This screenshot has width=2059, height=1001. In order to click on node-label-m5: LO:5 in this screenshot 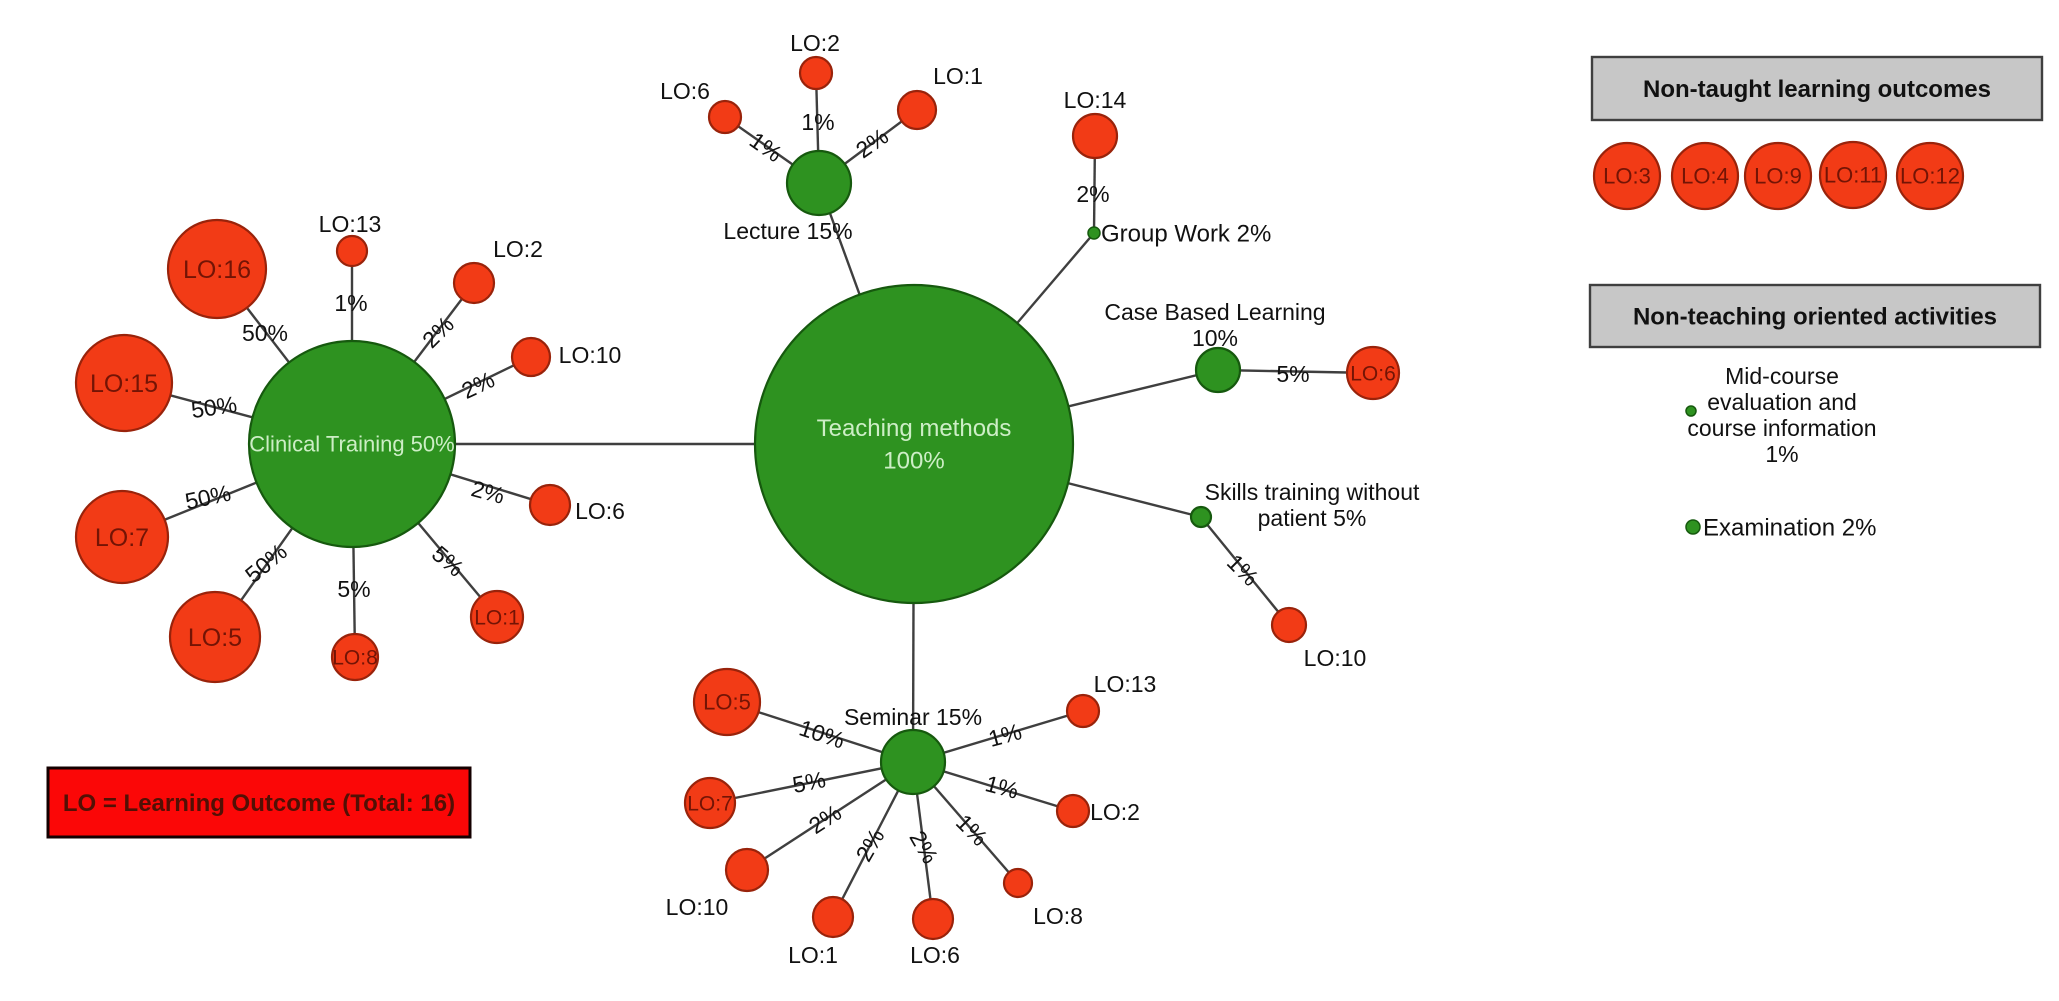, I will do `click(727, 702)`.